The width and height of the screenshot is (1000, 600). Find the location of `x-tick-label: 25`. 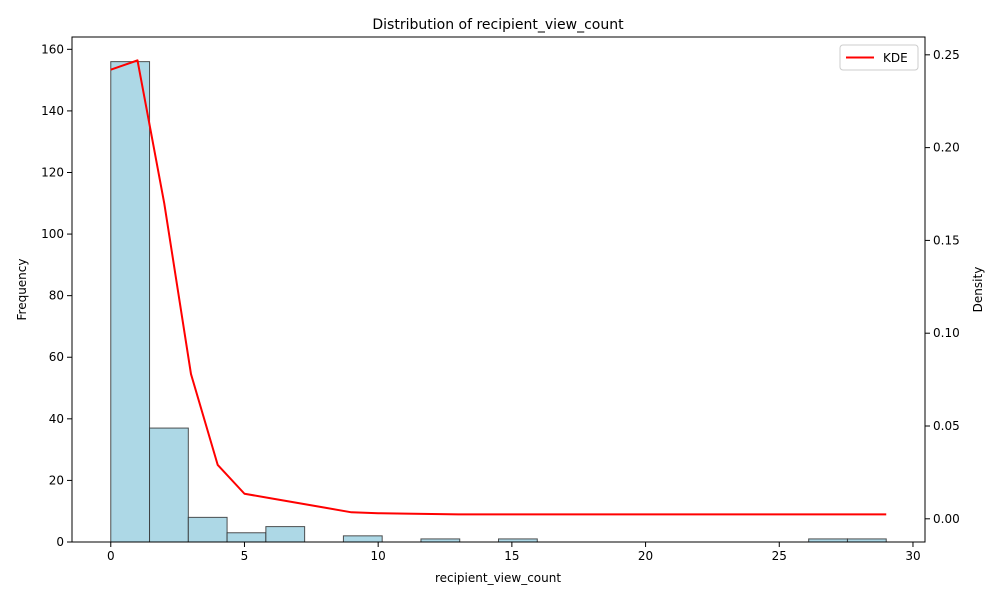

x-tick-label: 25 is located at coordinates (779, 556).